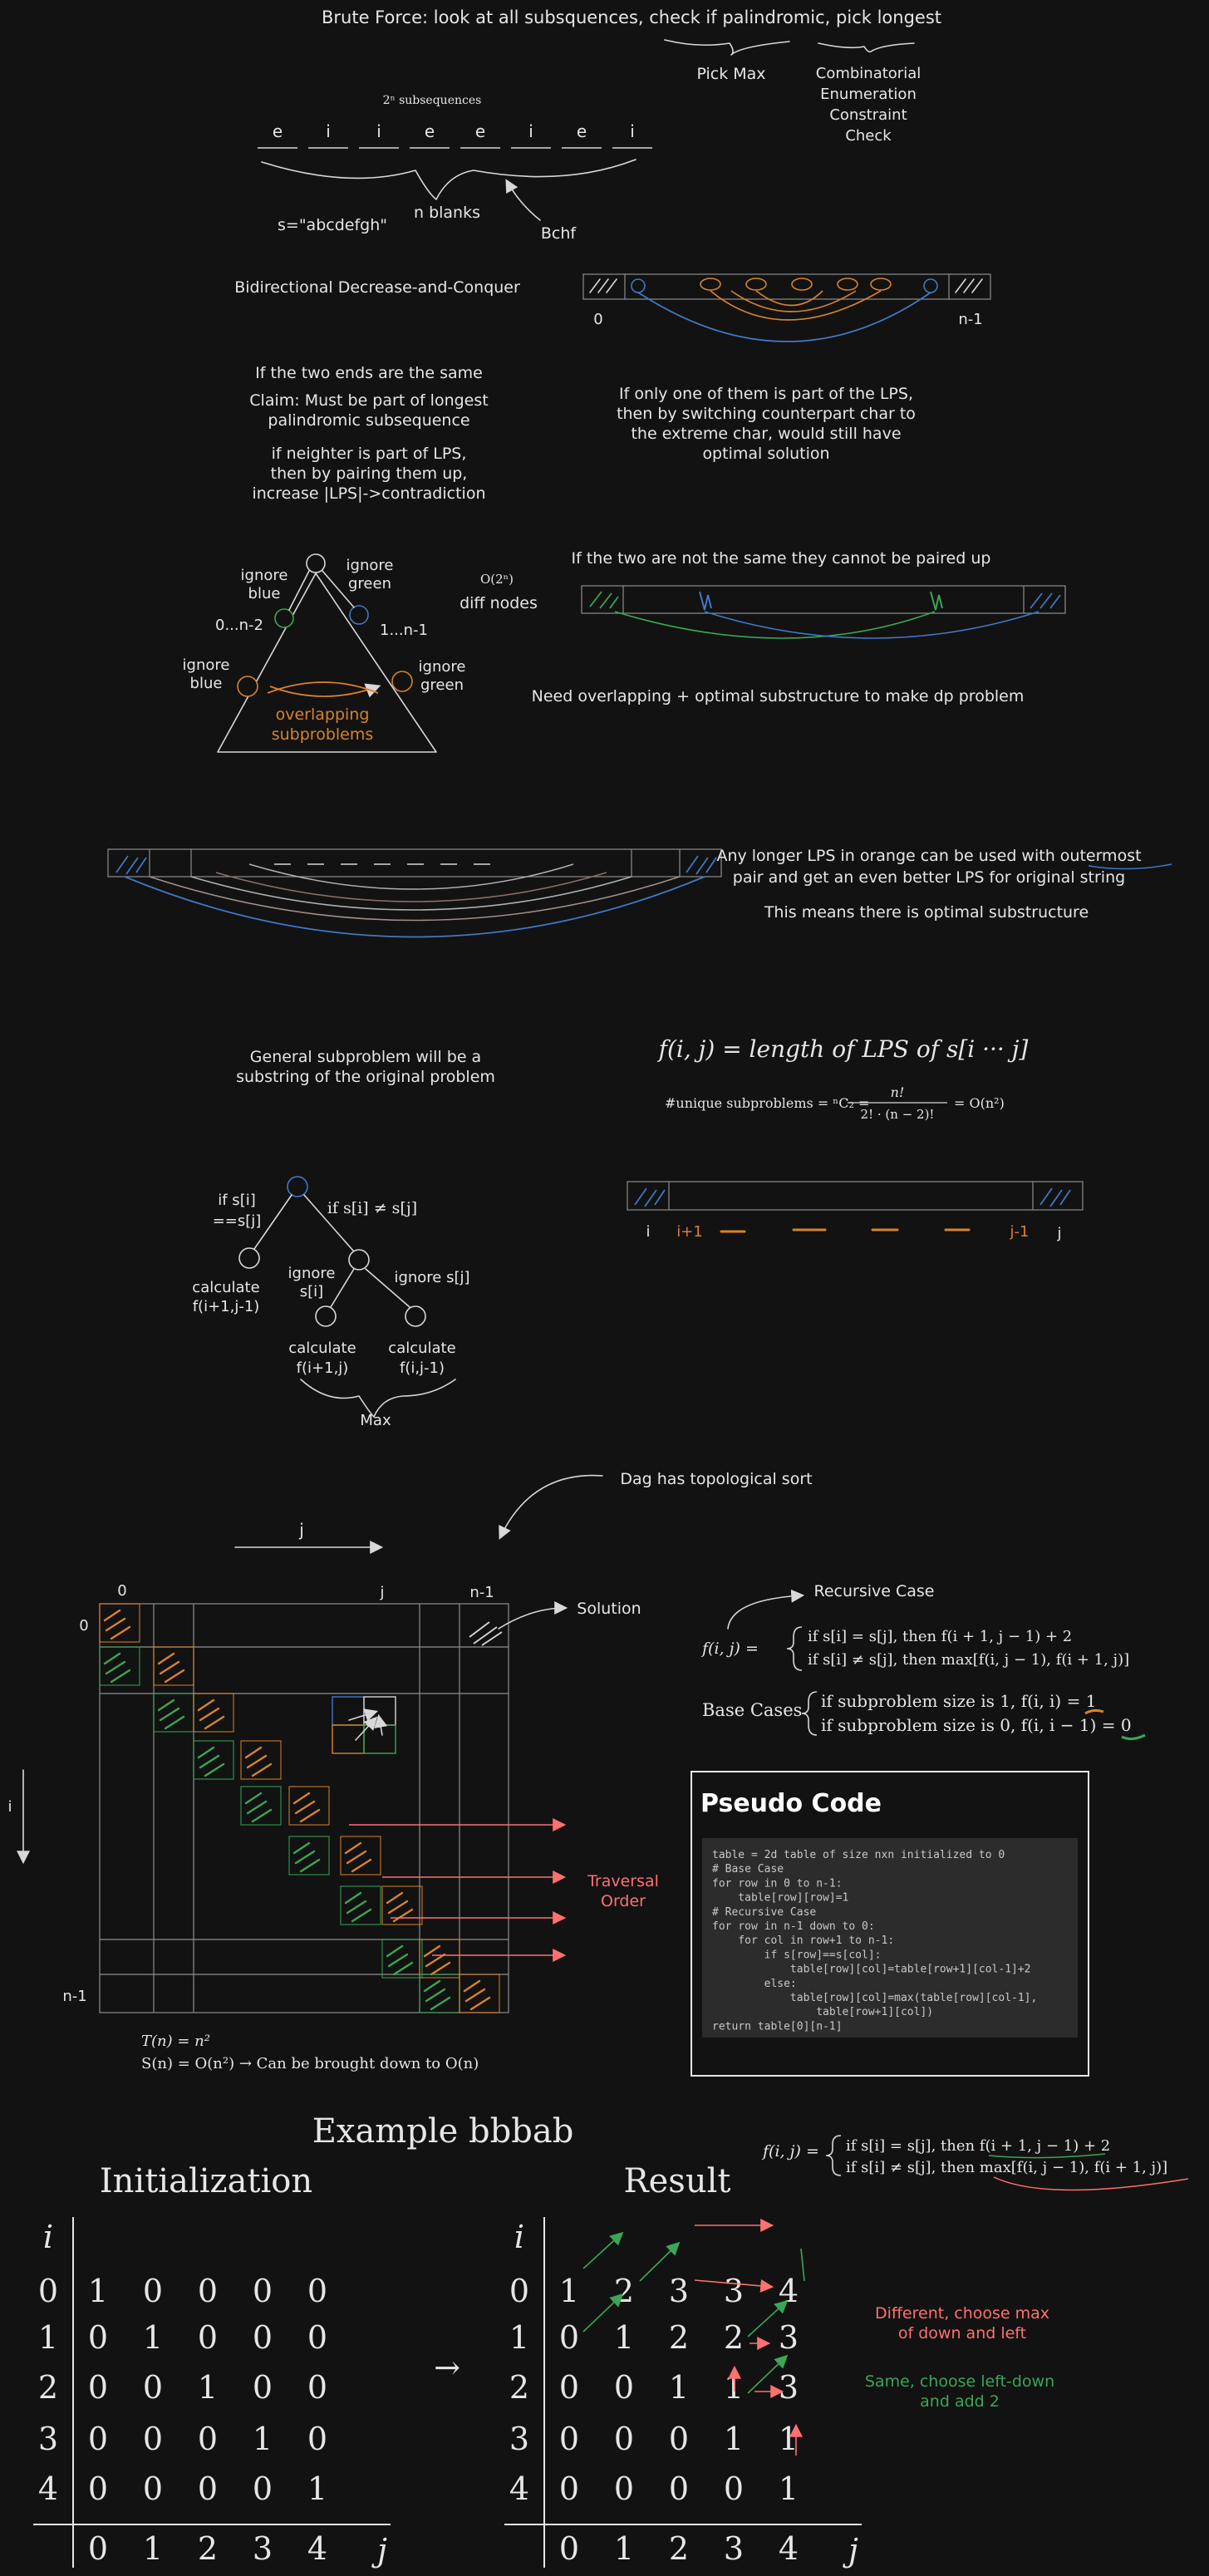 The image size is (1209, 2576). I want to click on matrix-cell: 3, so click(679, 2291).